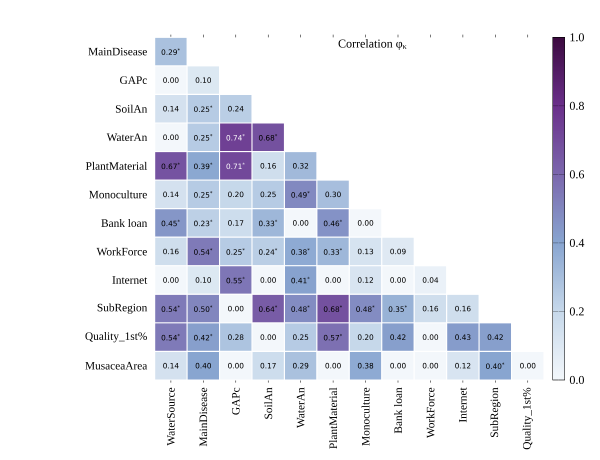 This screenshot has width=600, height=460. I want to click on x-tick-label: SoilAn, so click(268, 403).